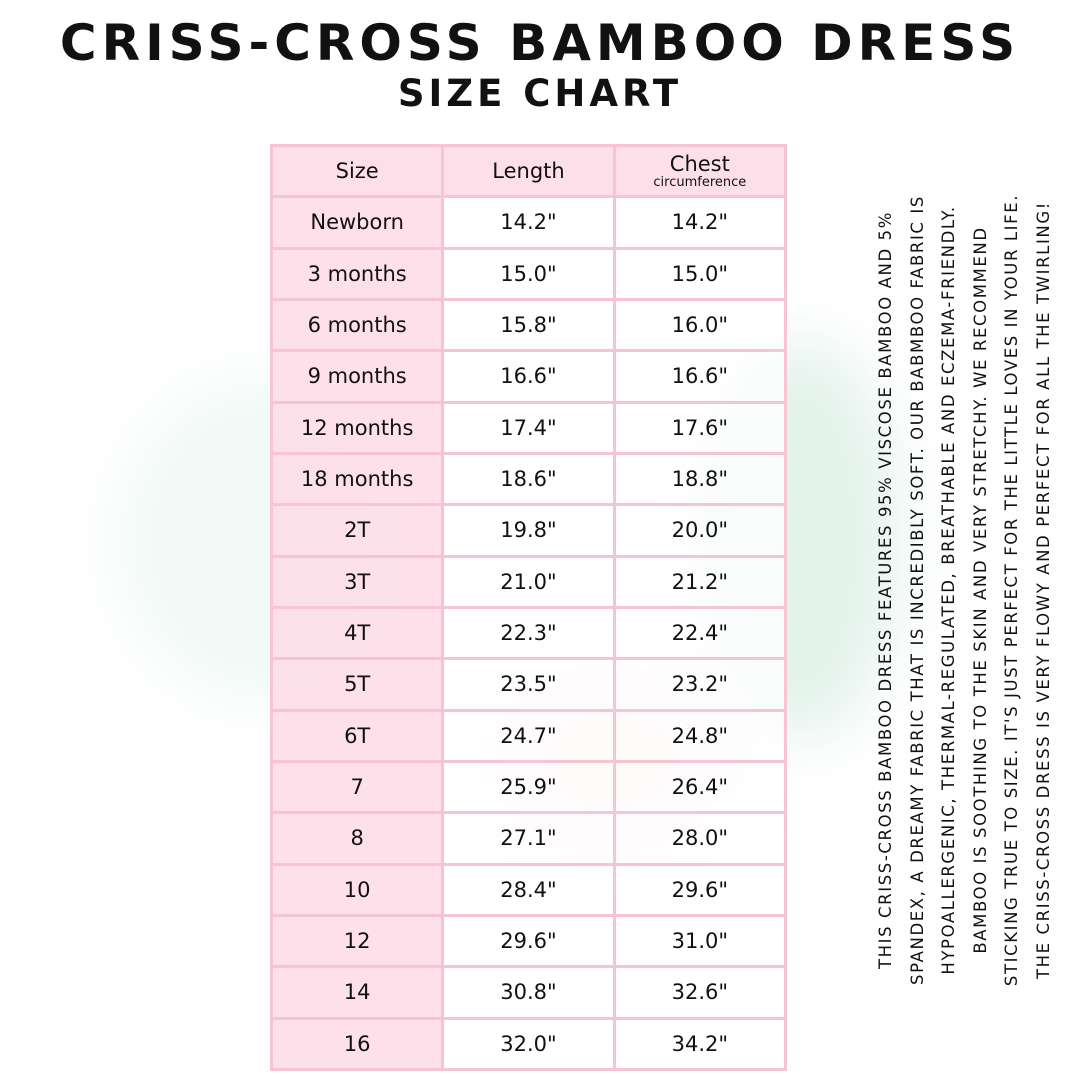 This screenshot has height=1080, width=1080. I want to click on cell-size: 6 months, so click(357, 325).